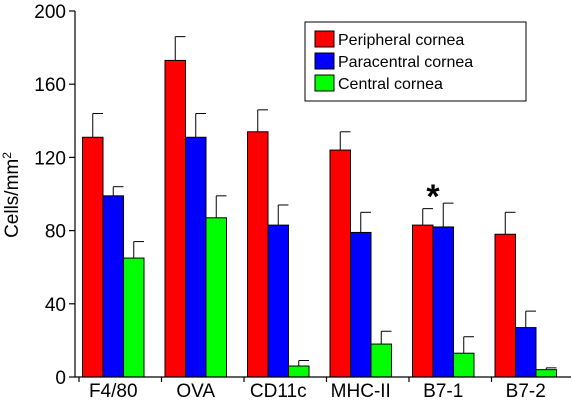  I want to click on legend-label: Peripheral cornea, so click(401, 40).